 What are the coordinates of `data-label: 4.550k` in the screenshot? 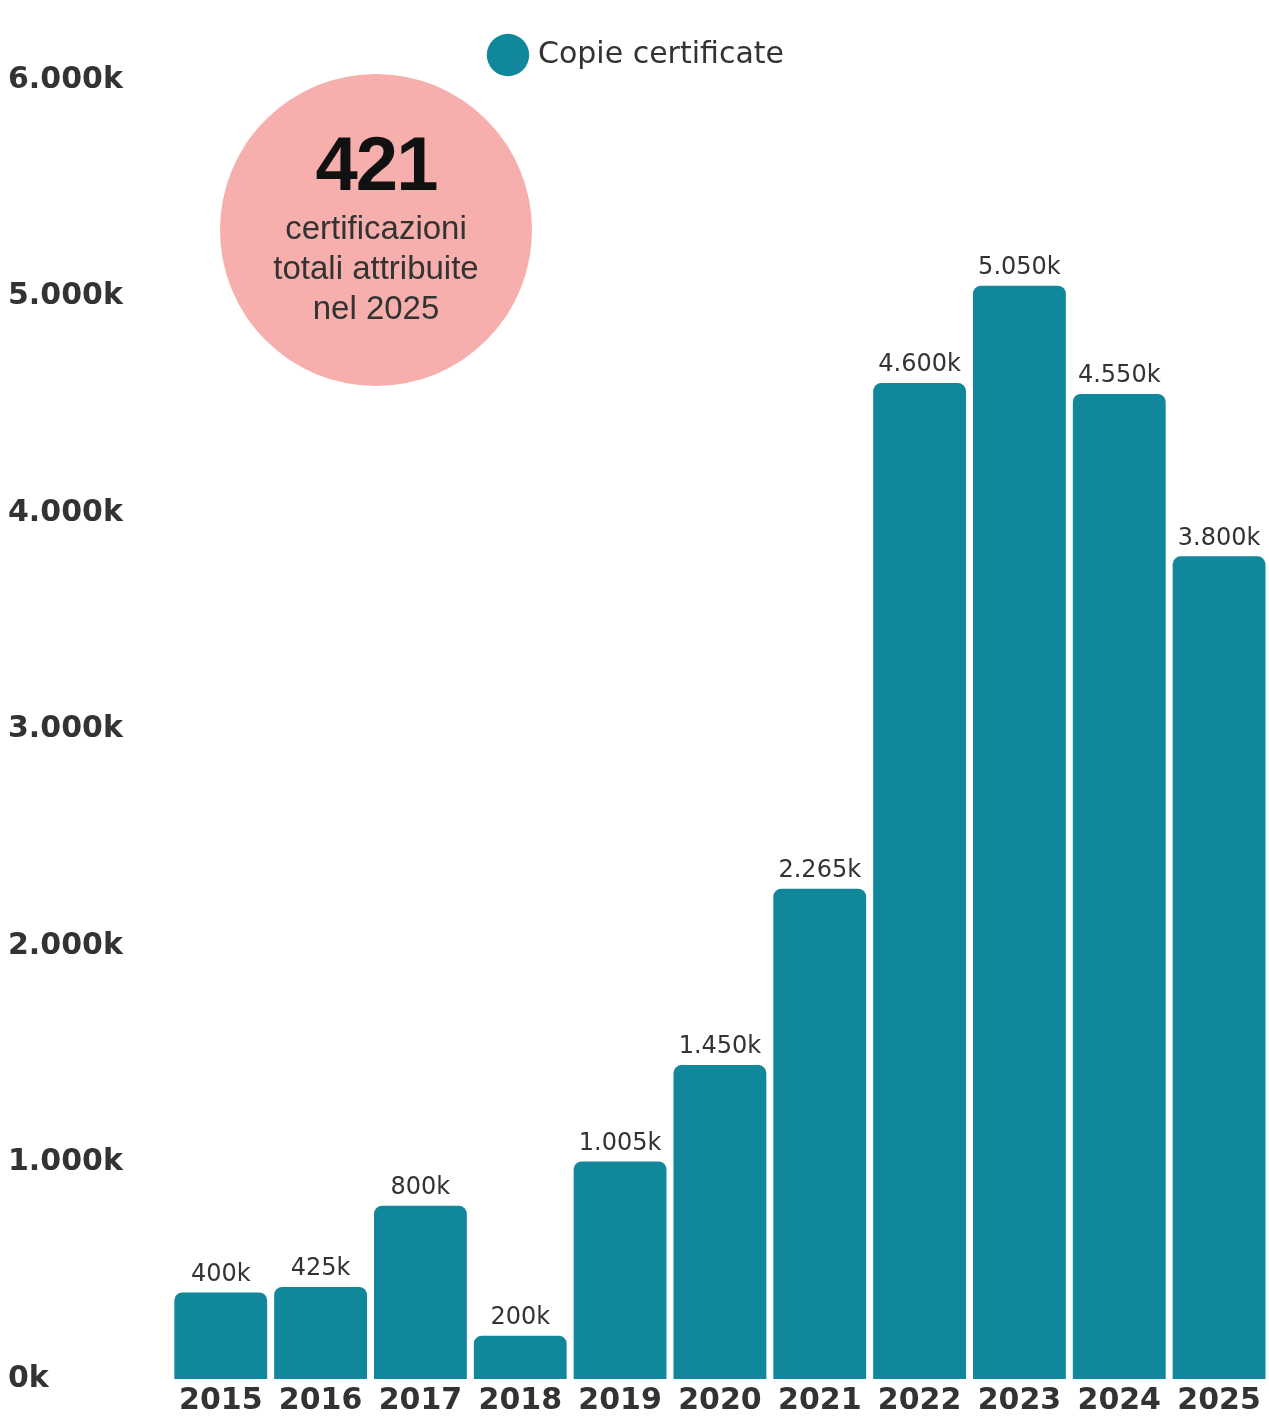 It's located at (1119, 374).